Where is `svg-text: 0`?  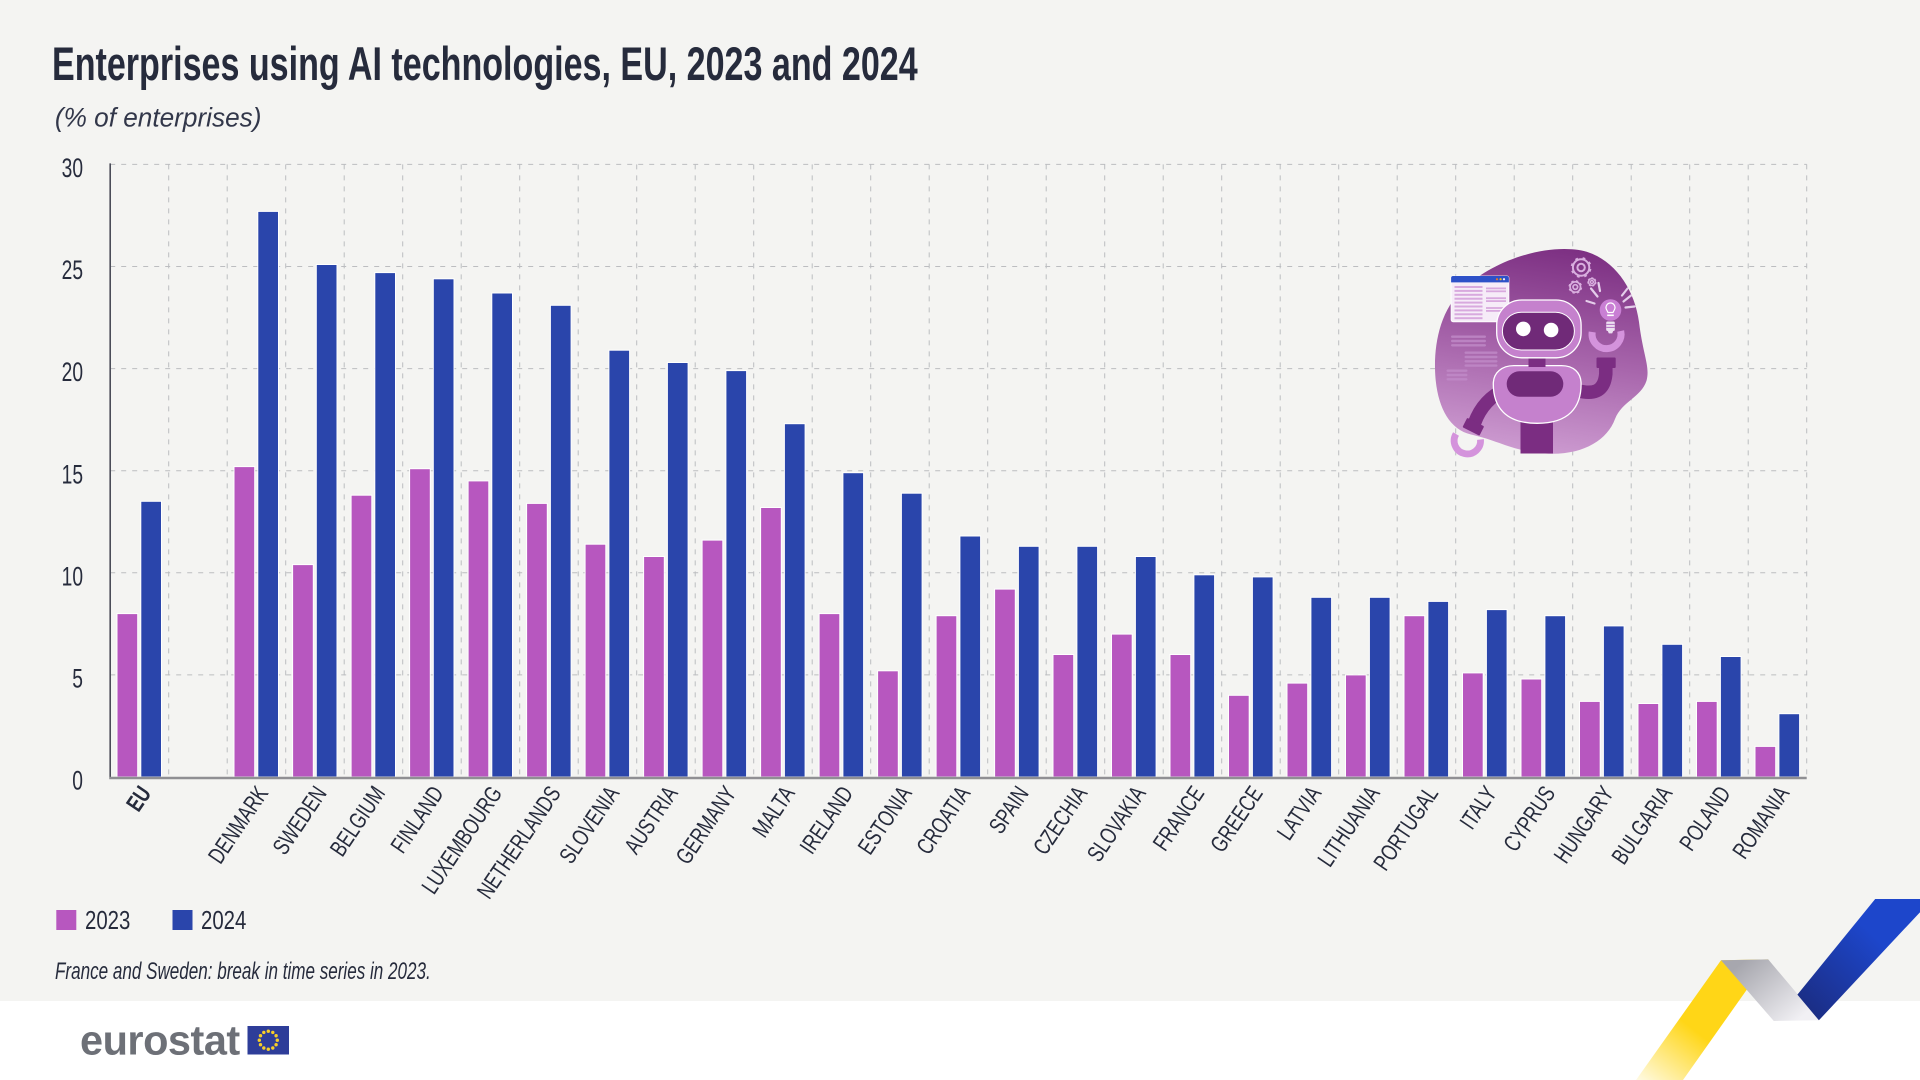 svg-text: 0 is located at coordinates (77, 781).